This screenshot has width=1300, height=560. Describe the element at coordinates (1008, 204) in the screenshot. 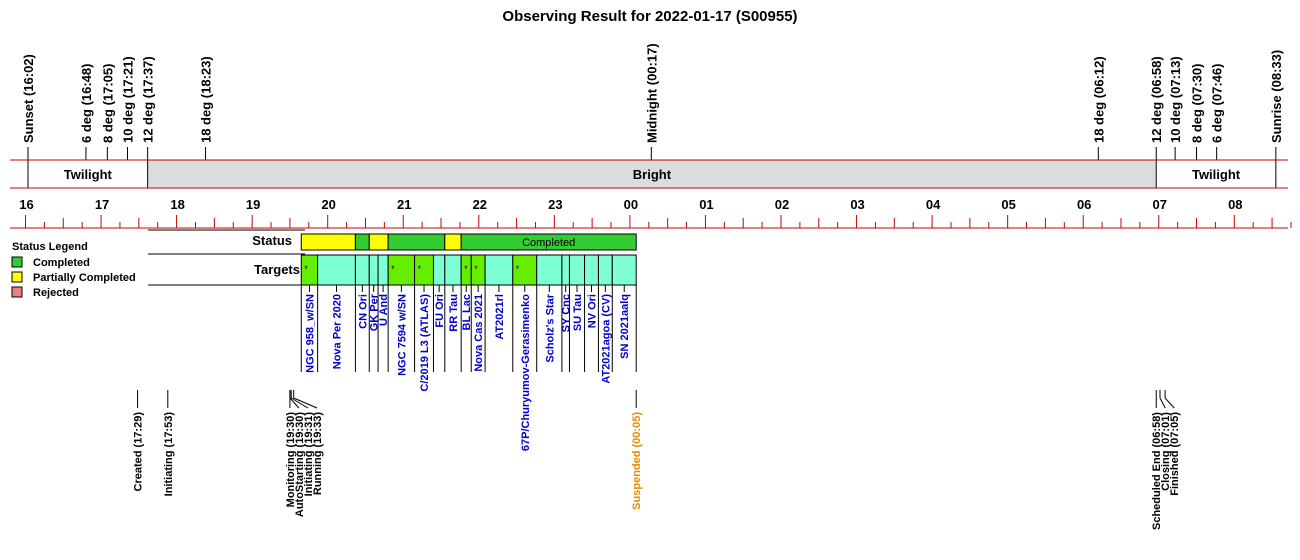

I see `hour-tick-label: 05` at that location.